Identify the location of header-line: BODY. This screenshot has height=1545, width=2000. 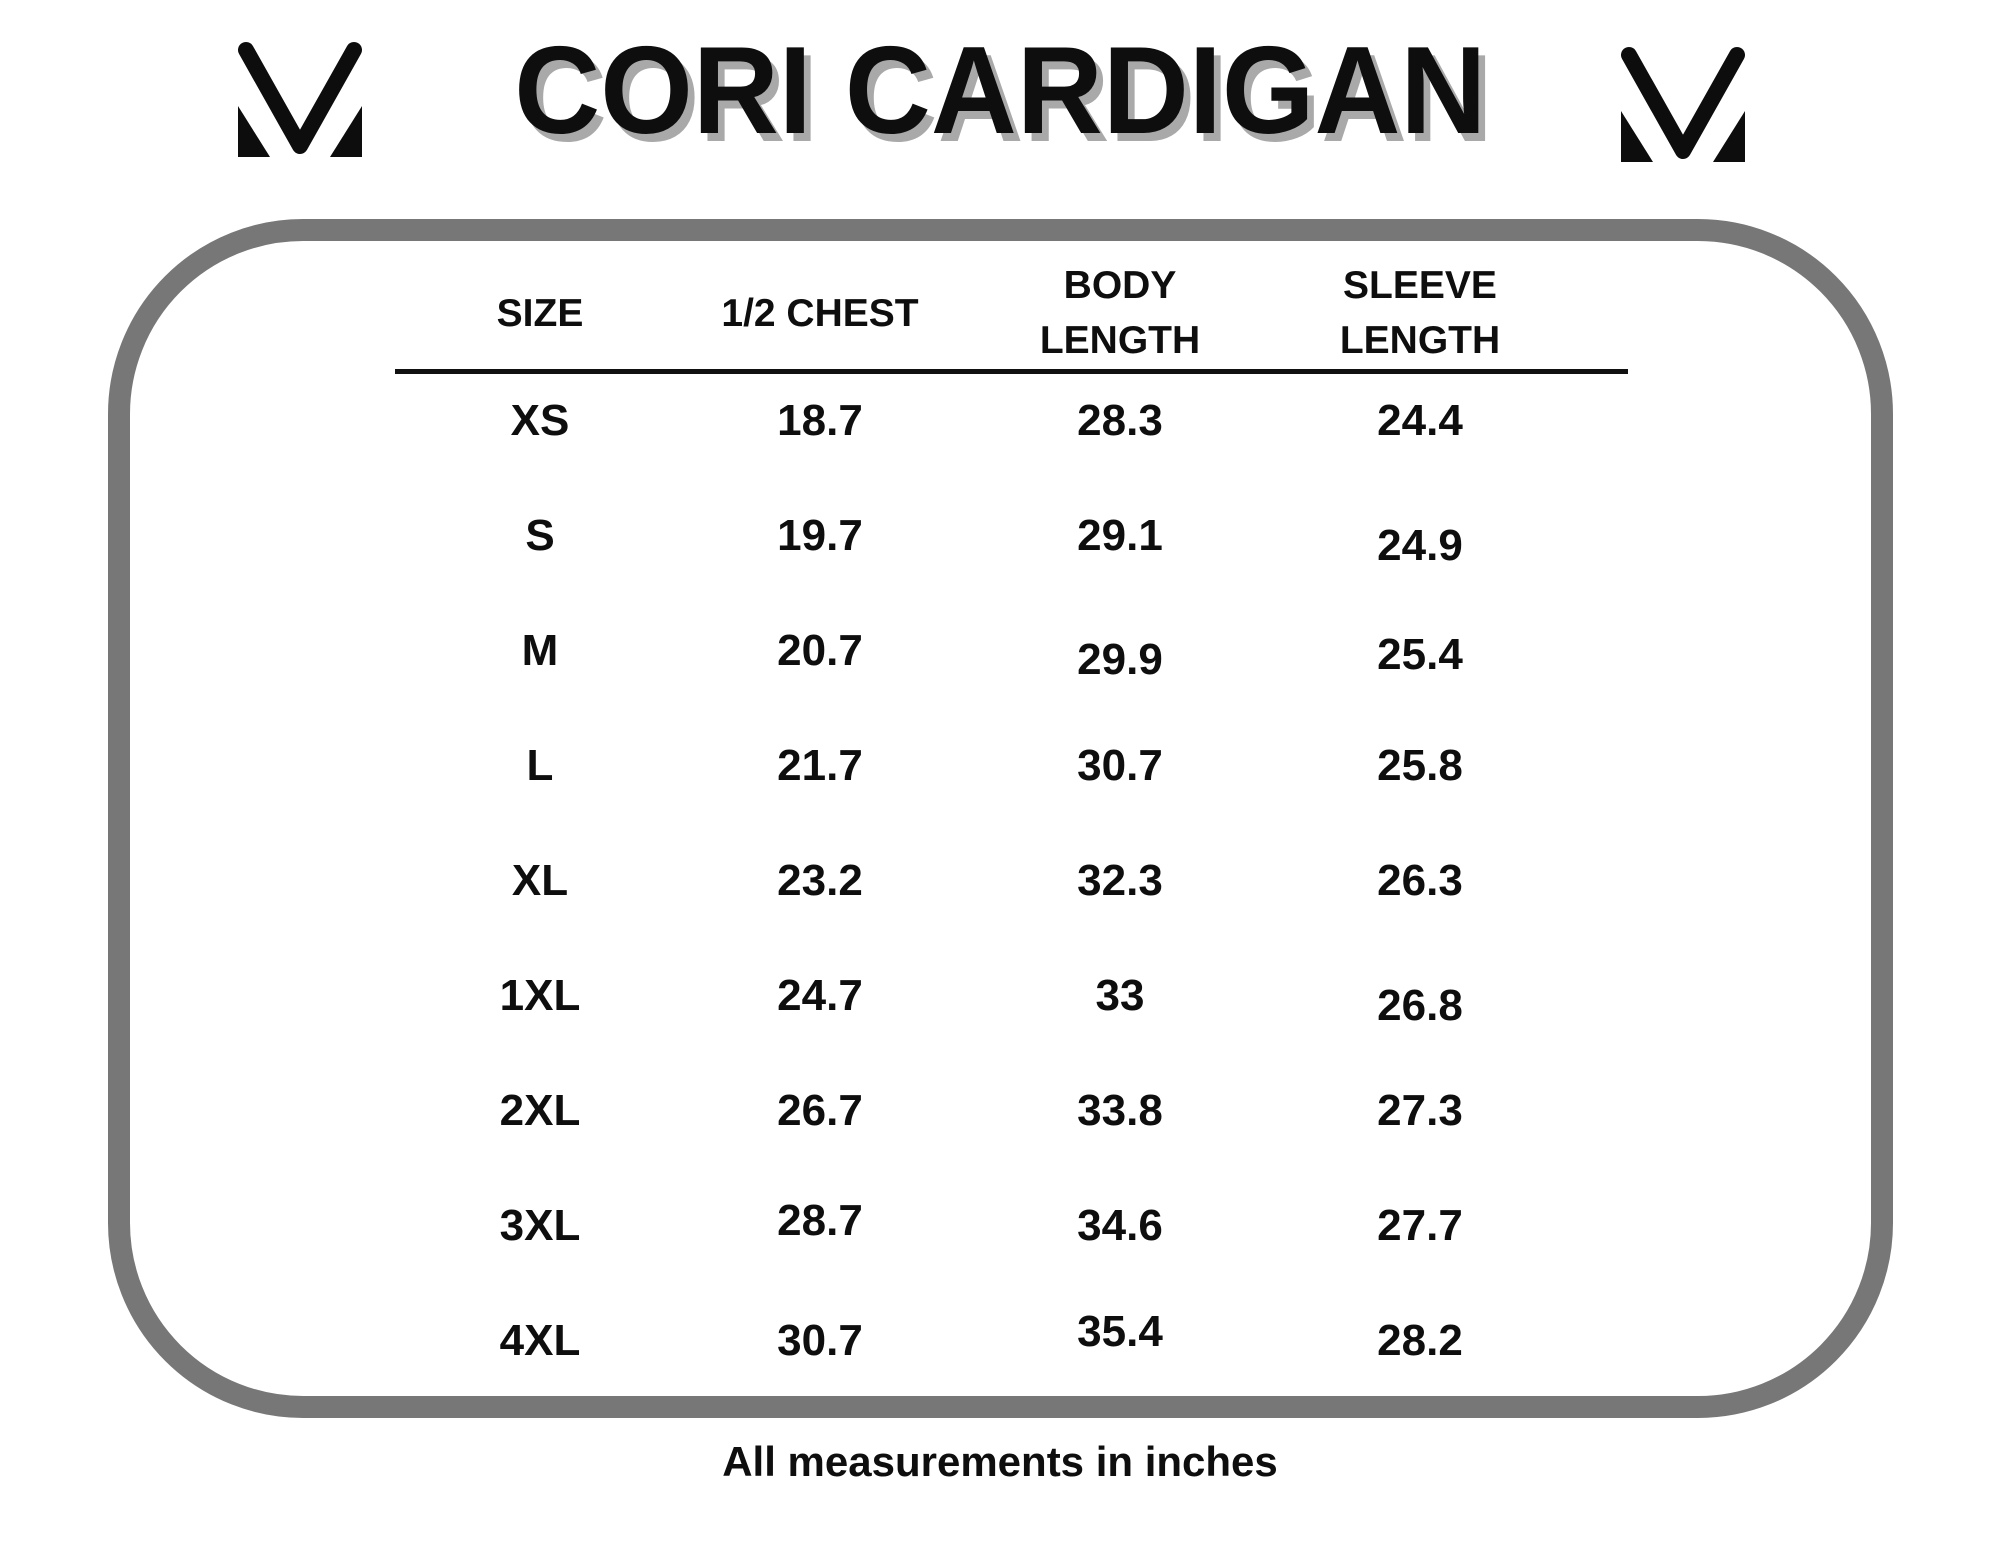
(1120, 285).